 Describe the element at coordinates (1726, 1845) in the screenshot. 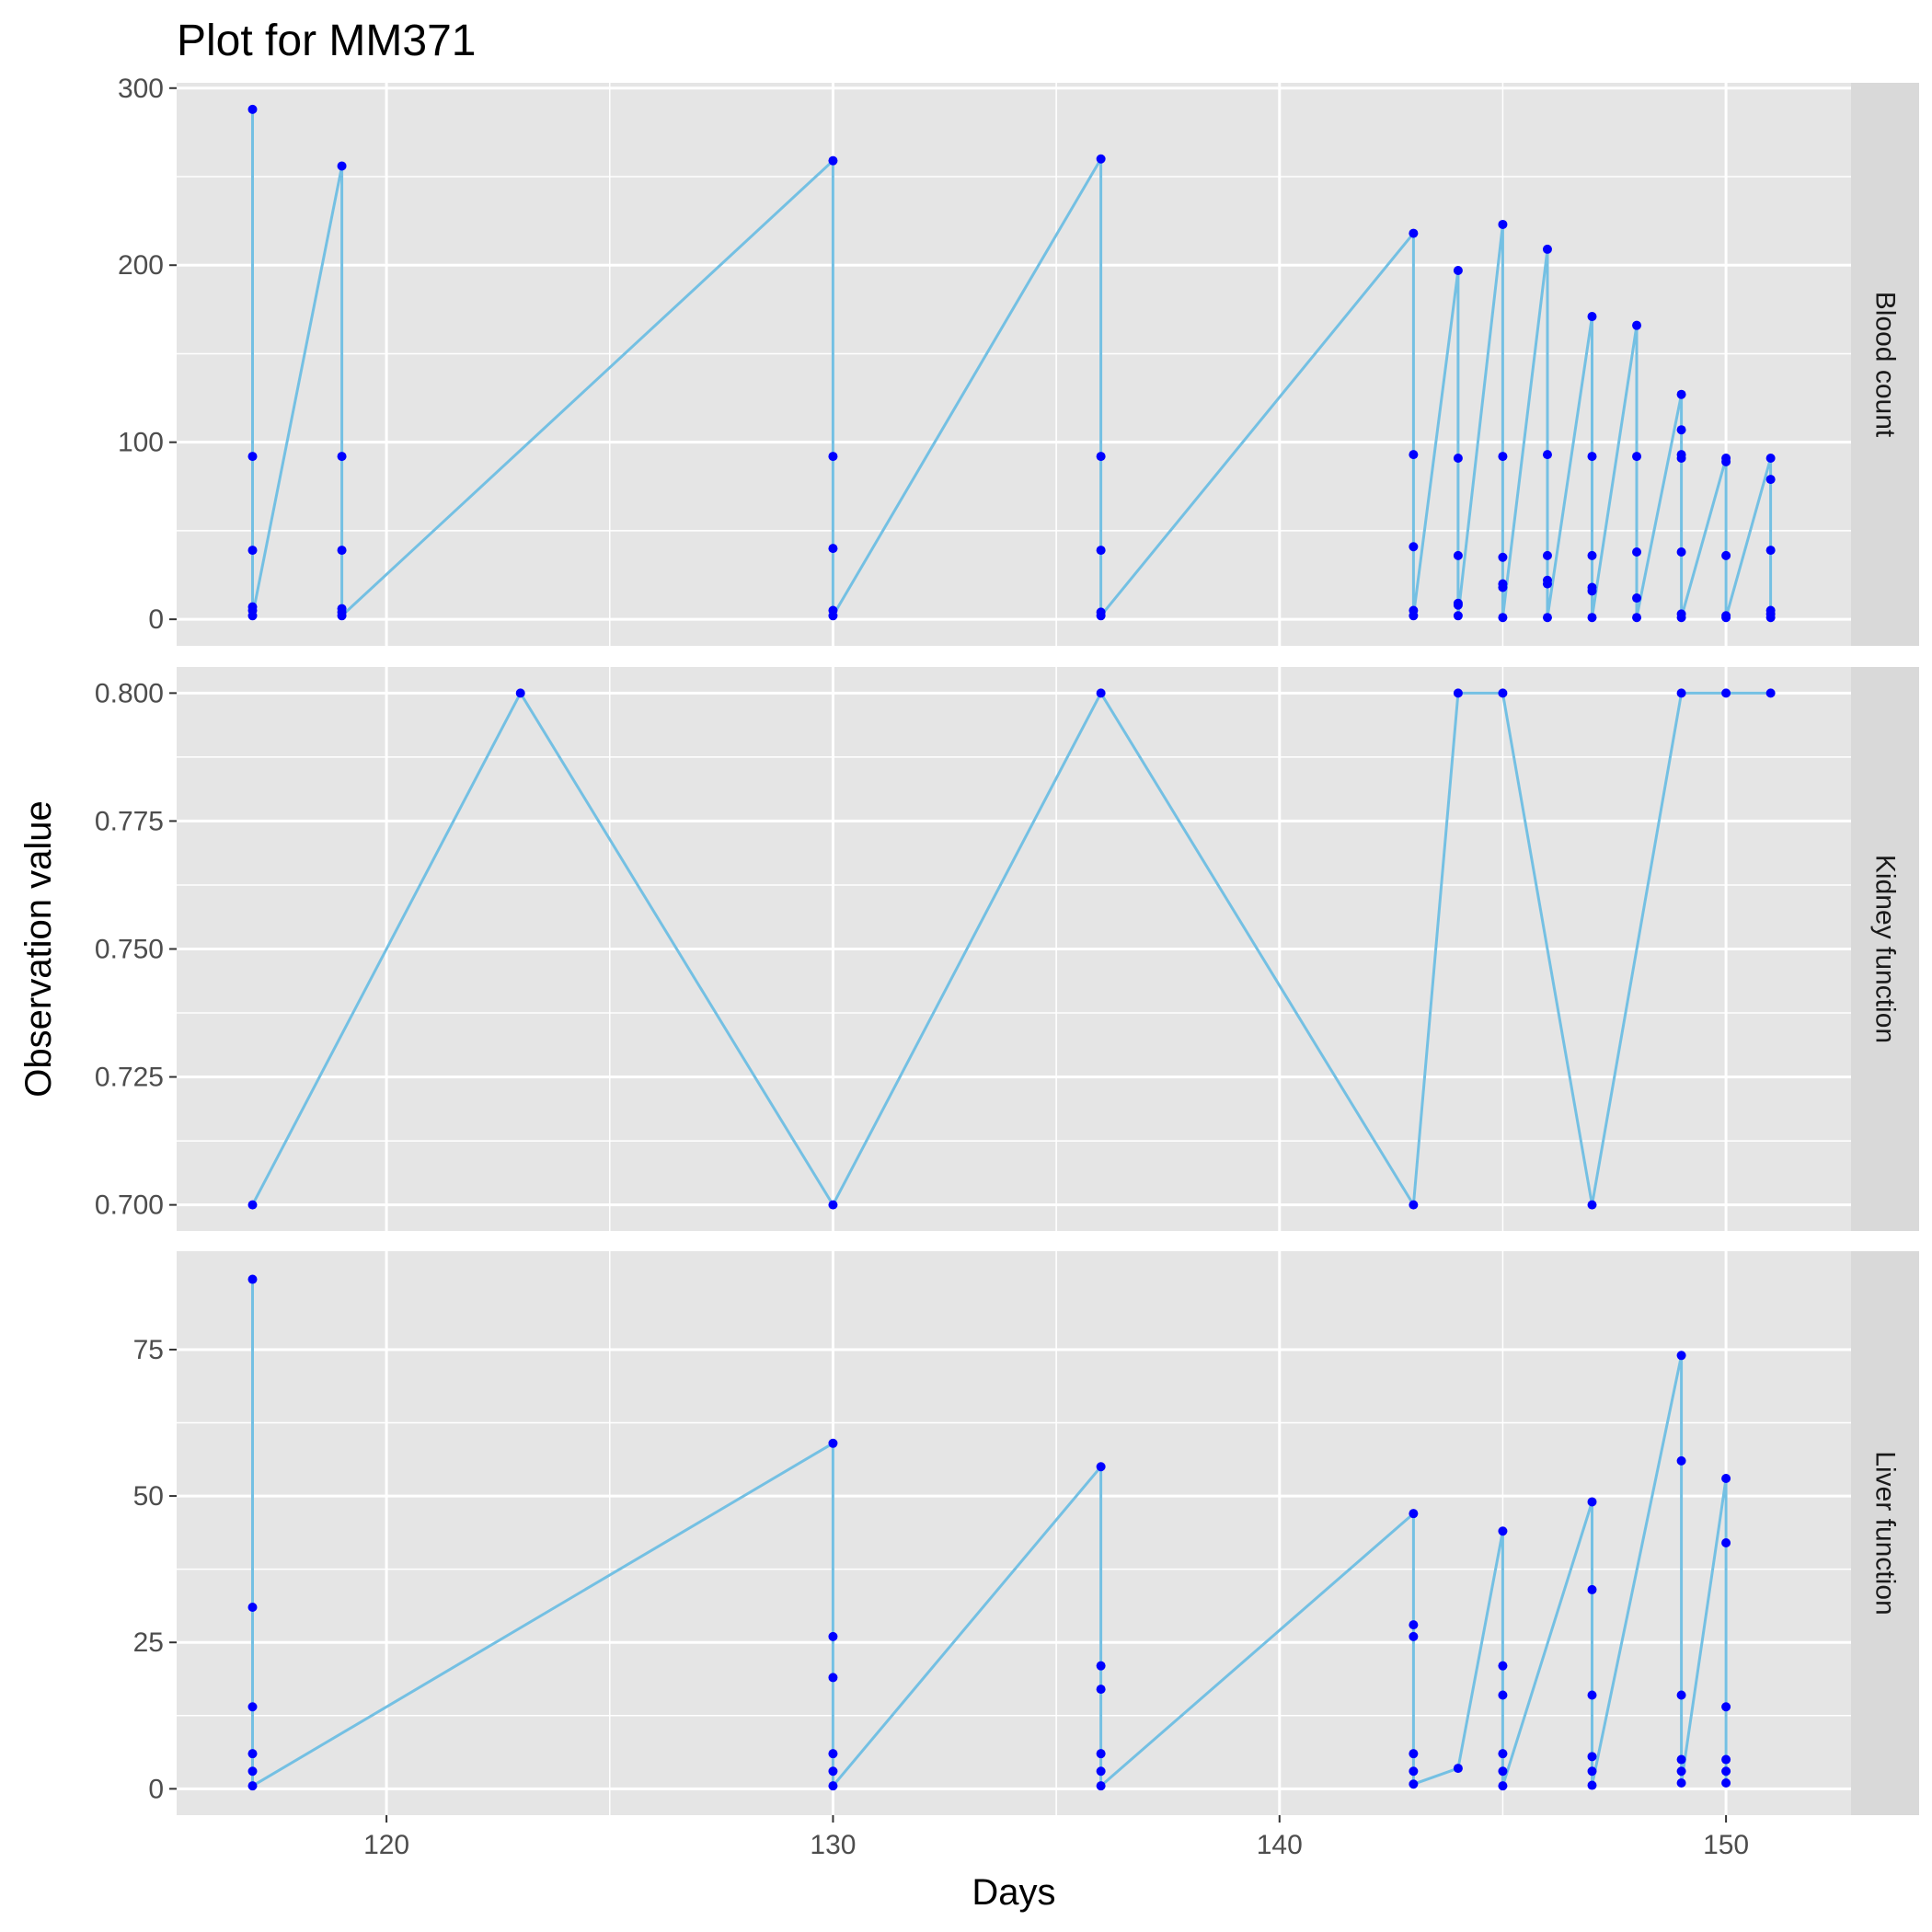

I see `x-tick-label: 150` at that location.